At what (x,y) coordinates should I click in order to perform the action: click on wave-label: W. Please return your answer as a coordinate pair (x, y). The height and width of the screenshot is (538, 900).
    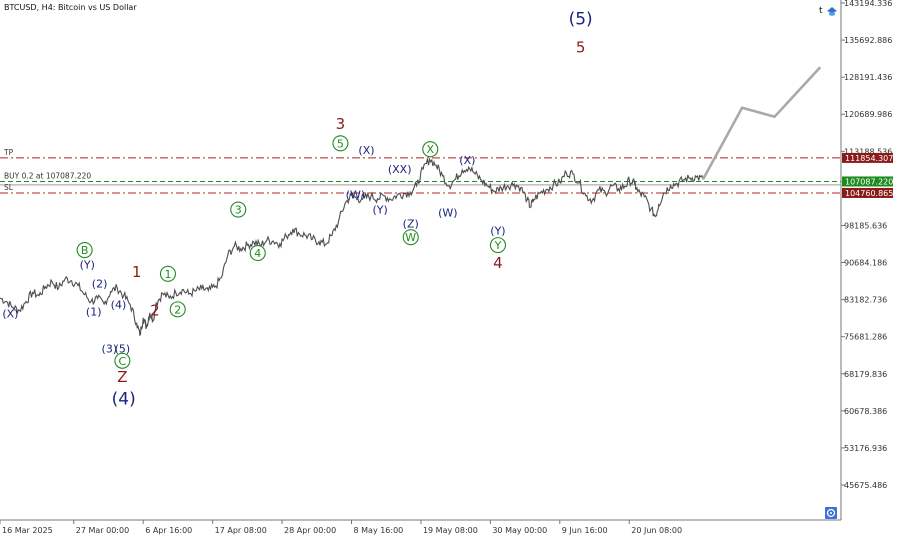
    Looking at the image, I should click on (410, 237).